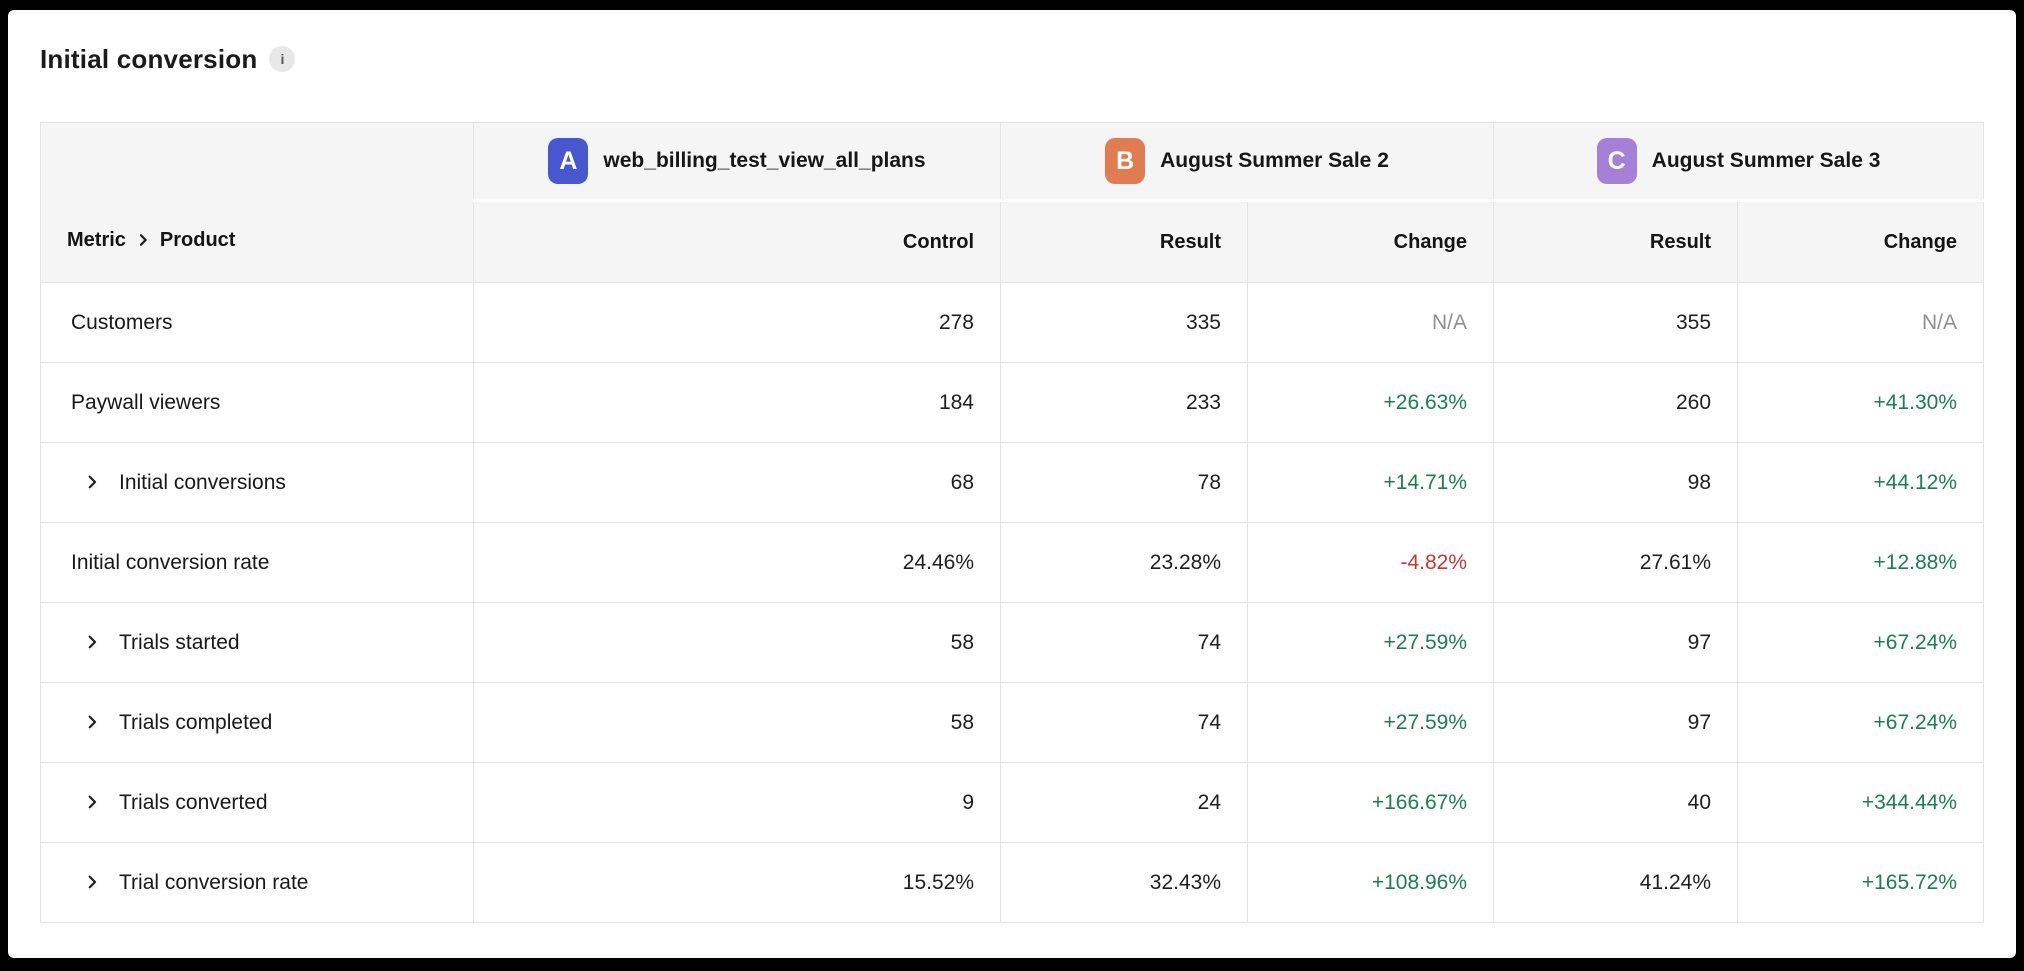 The height and width of the screenshot is (971, 2024). What do you see at coordinates (737, 402) in the screenshot?
I see `control-value: 184` at bounding box center [737, 402].